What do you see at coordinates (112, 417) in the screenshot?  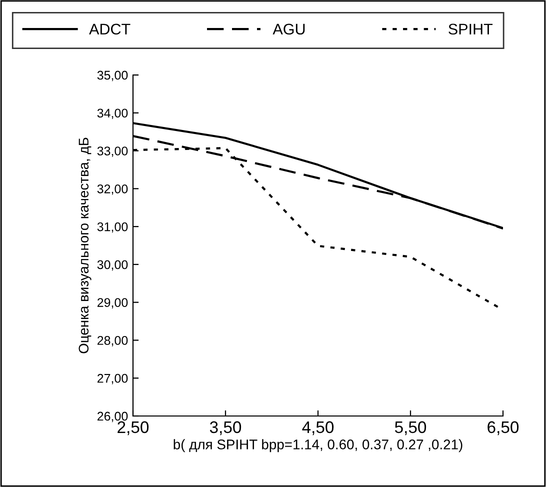 I see `y-tick-label: 26,00` at bounding box center [112, 417].